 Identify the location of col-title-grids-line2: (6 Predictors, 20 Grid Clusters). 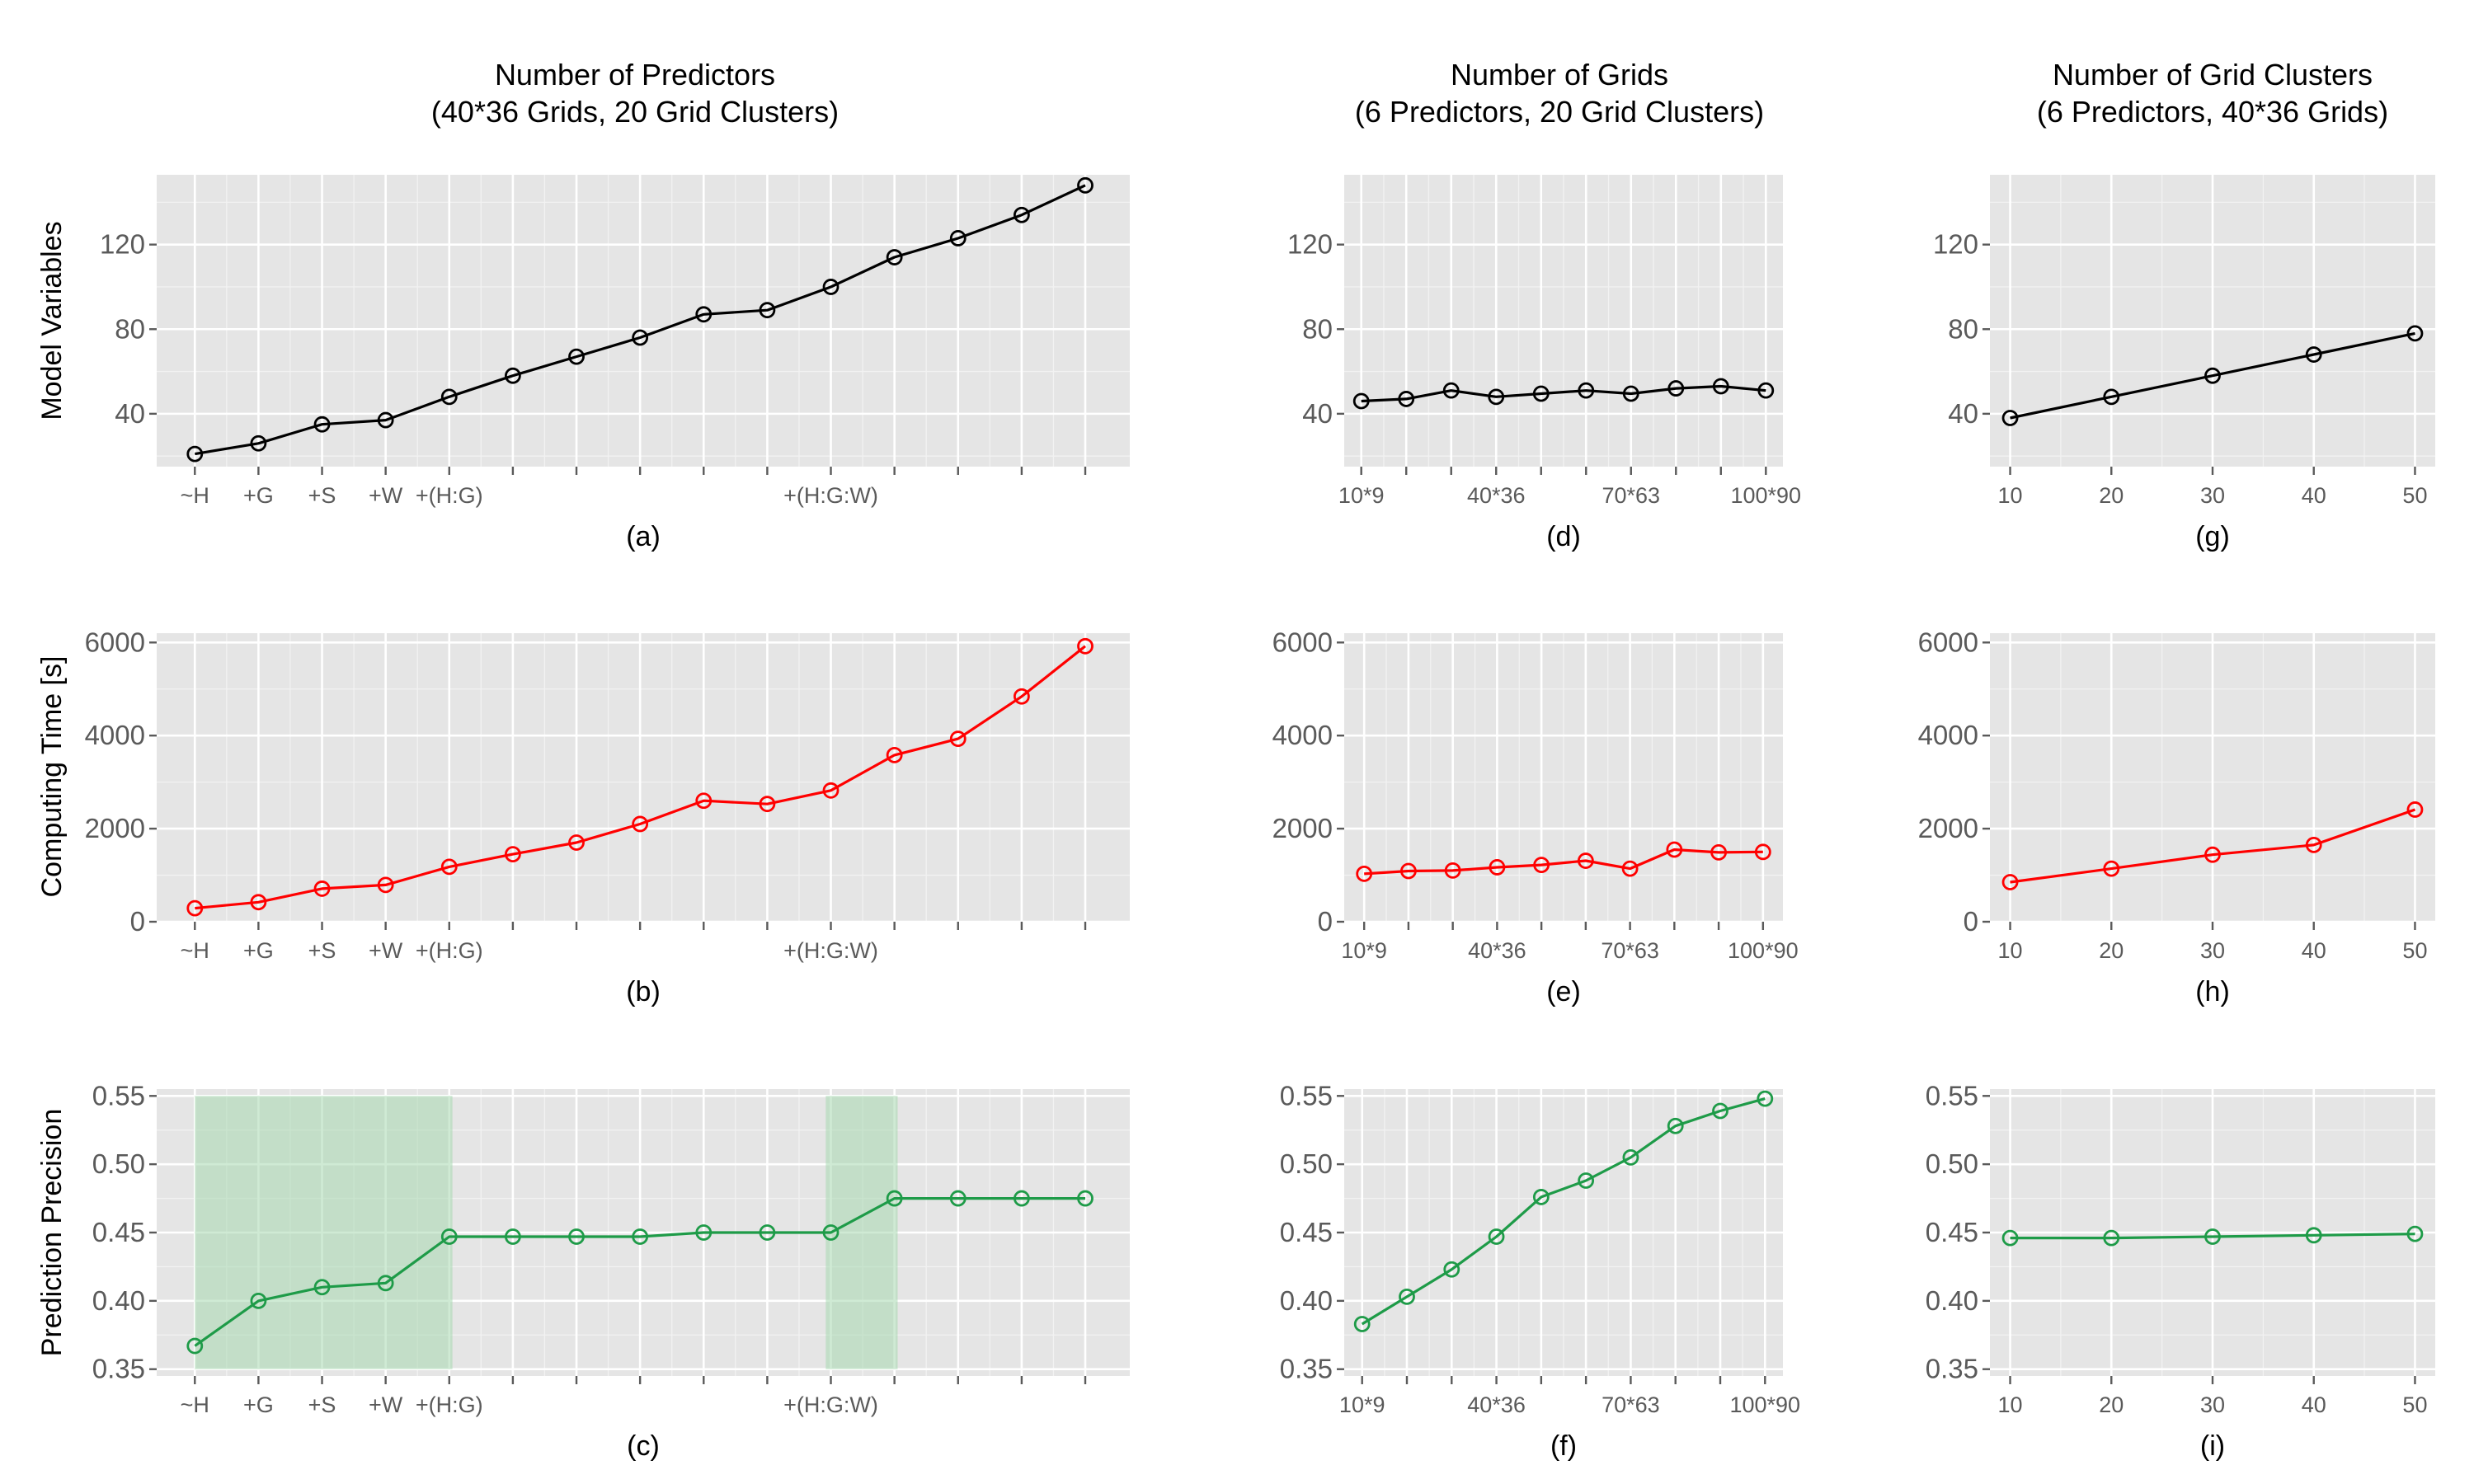
(1559, 112).